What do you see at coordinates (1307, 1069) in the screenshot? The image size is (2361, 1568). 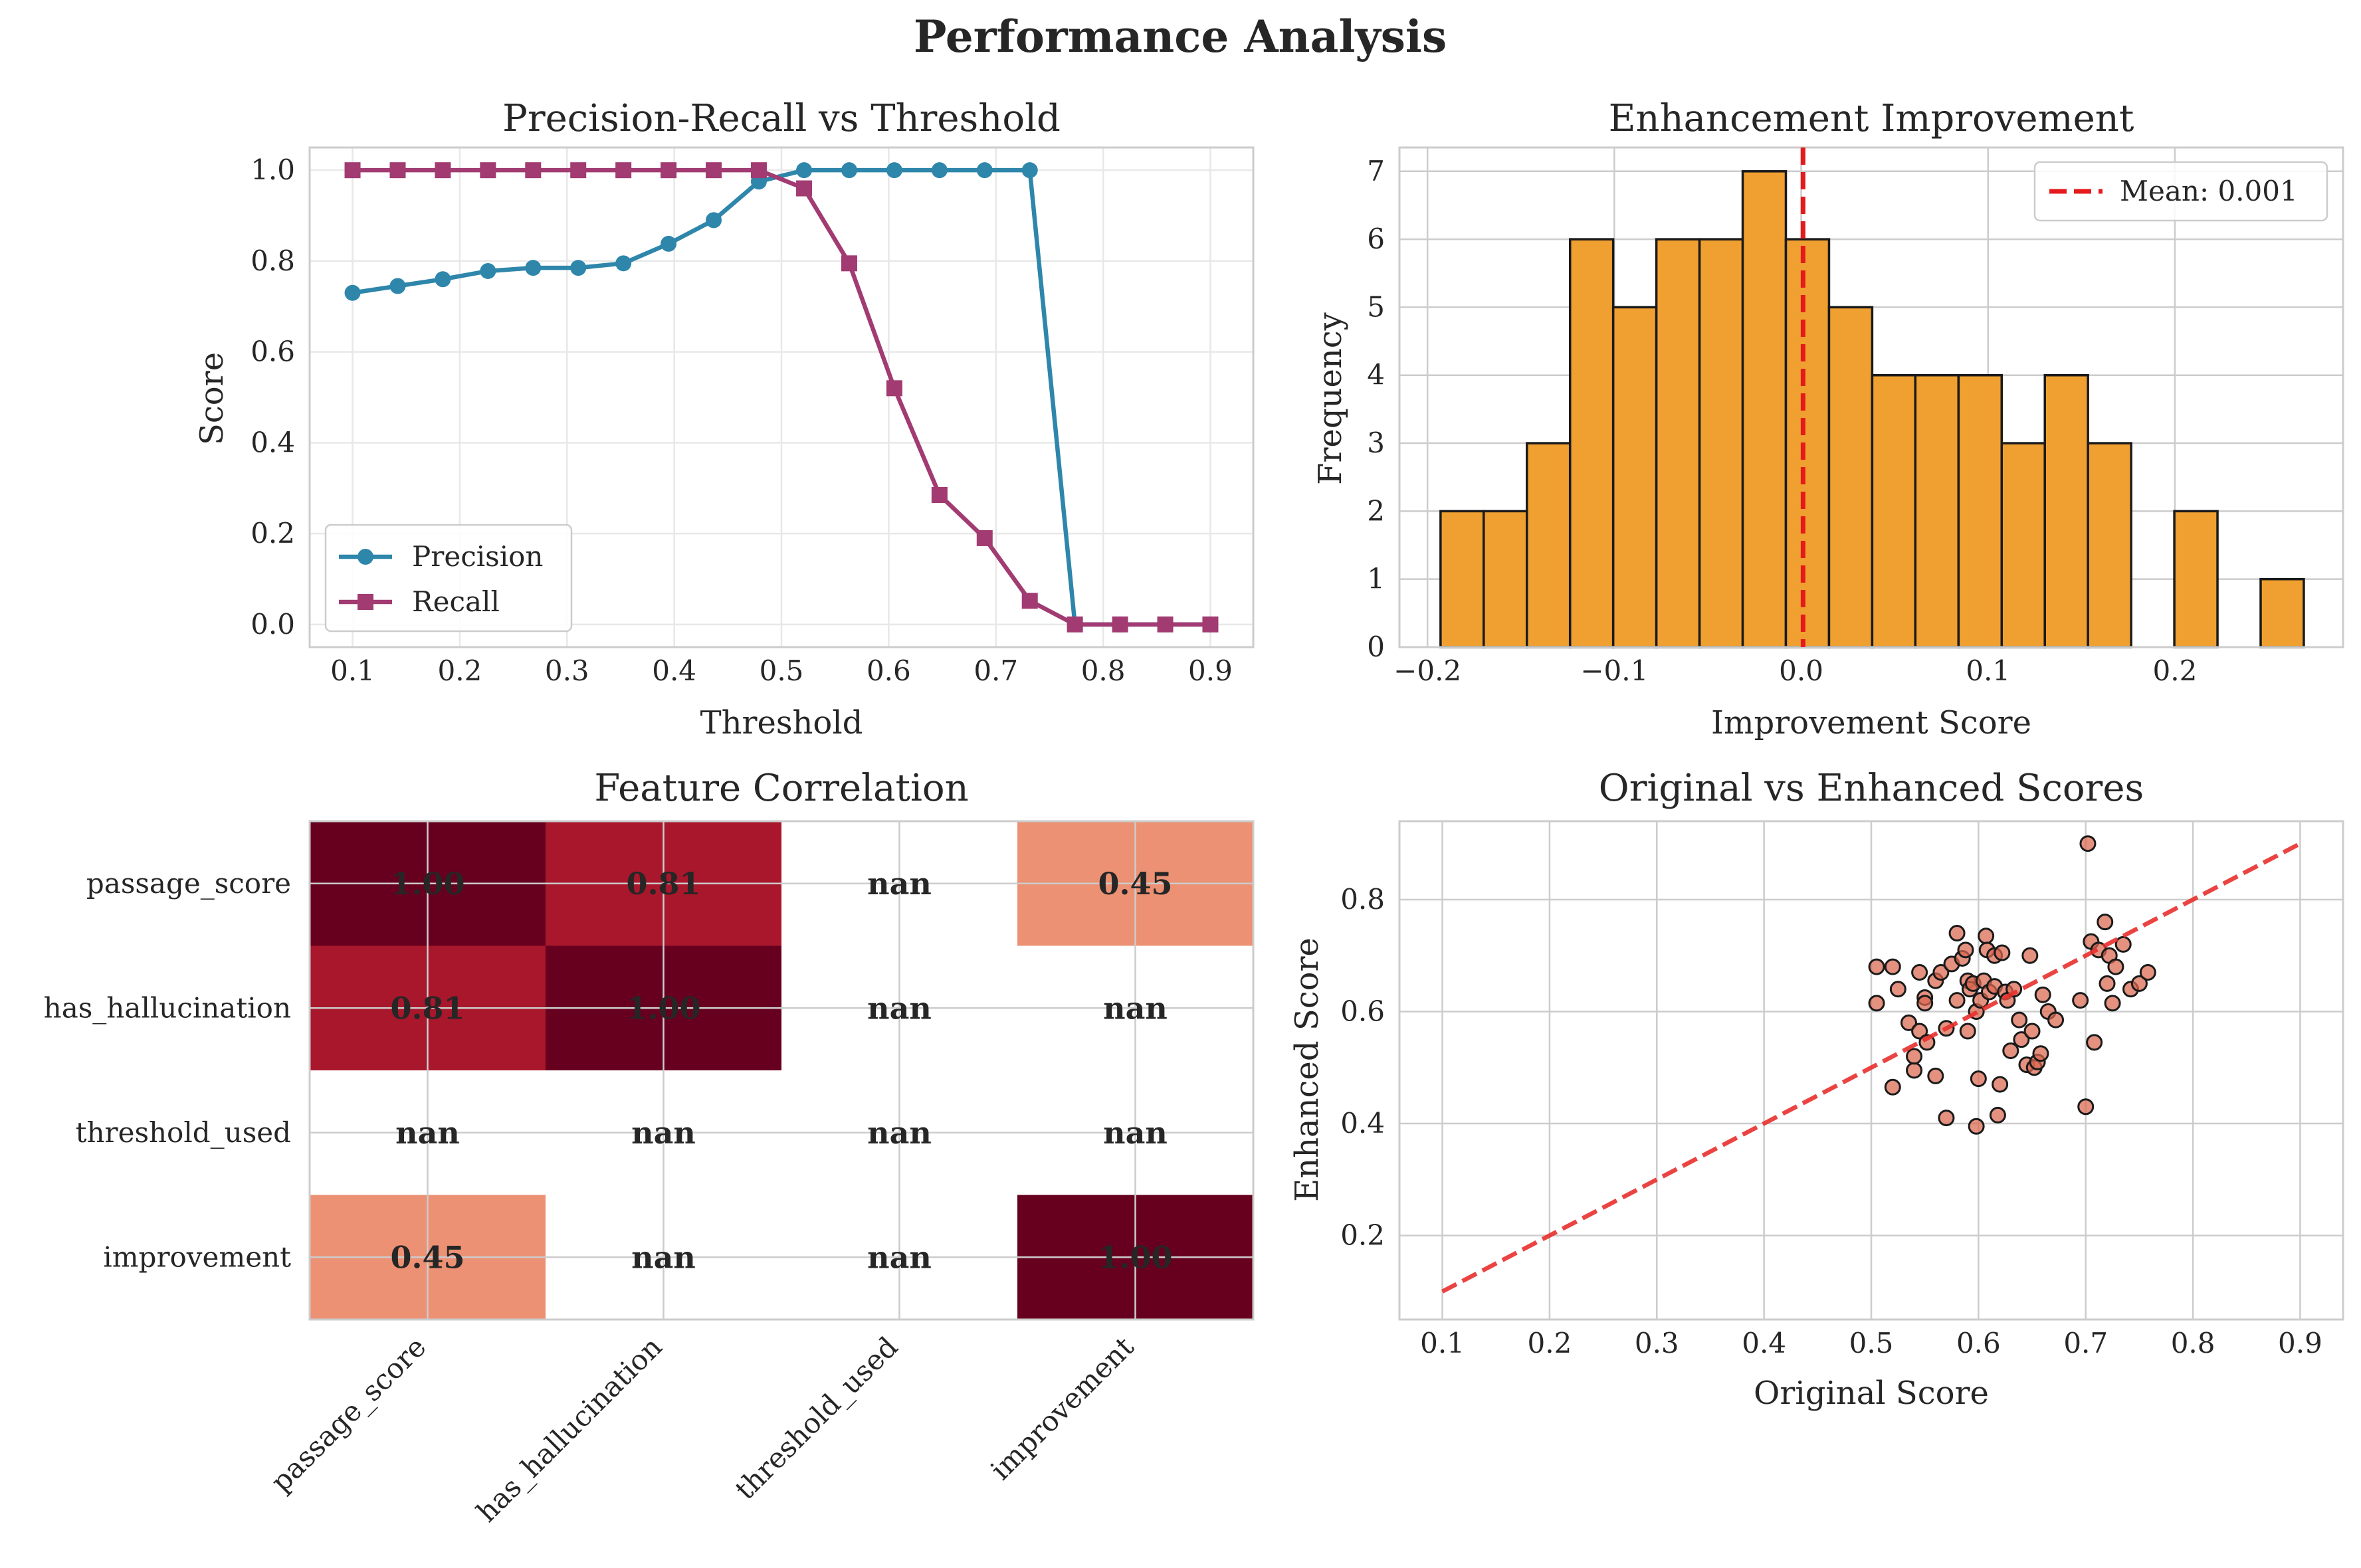 I see `scatter-ylabel: Enhanced Score` at bounding box center [1307, 1069].